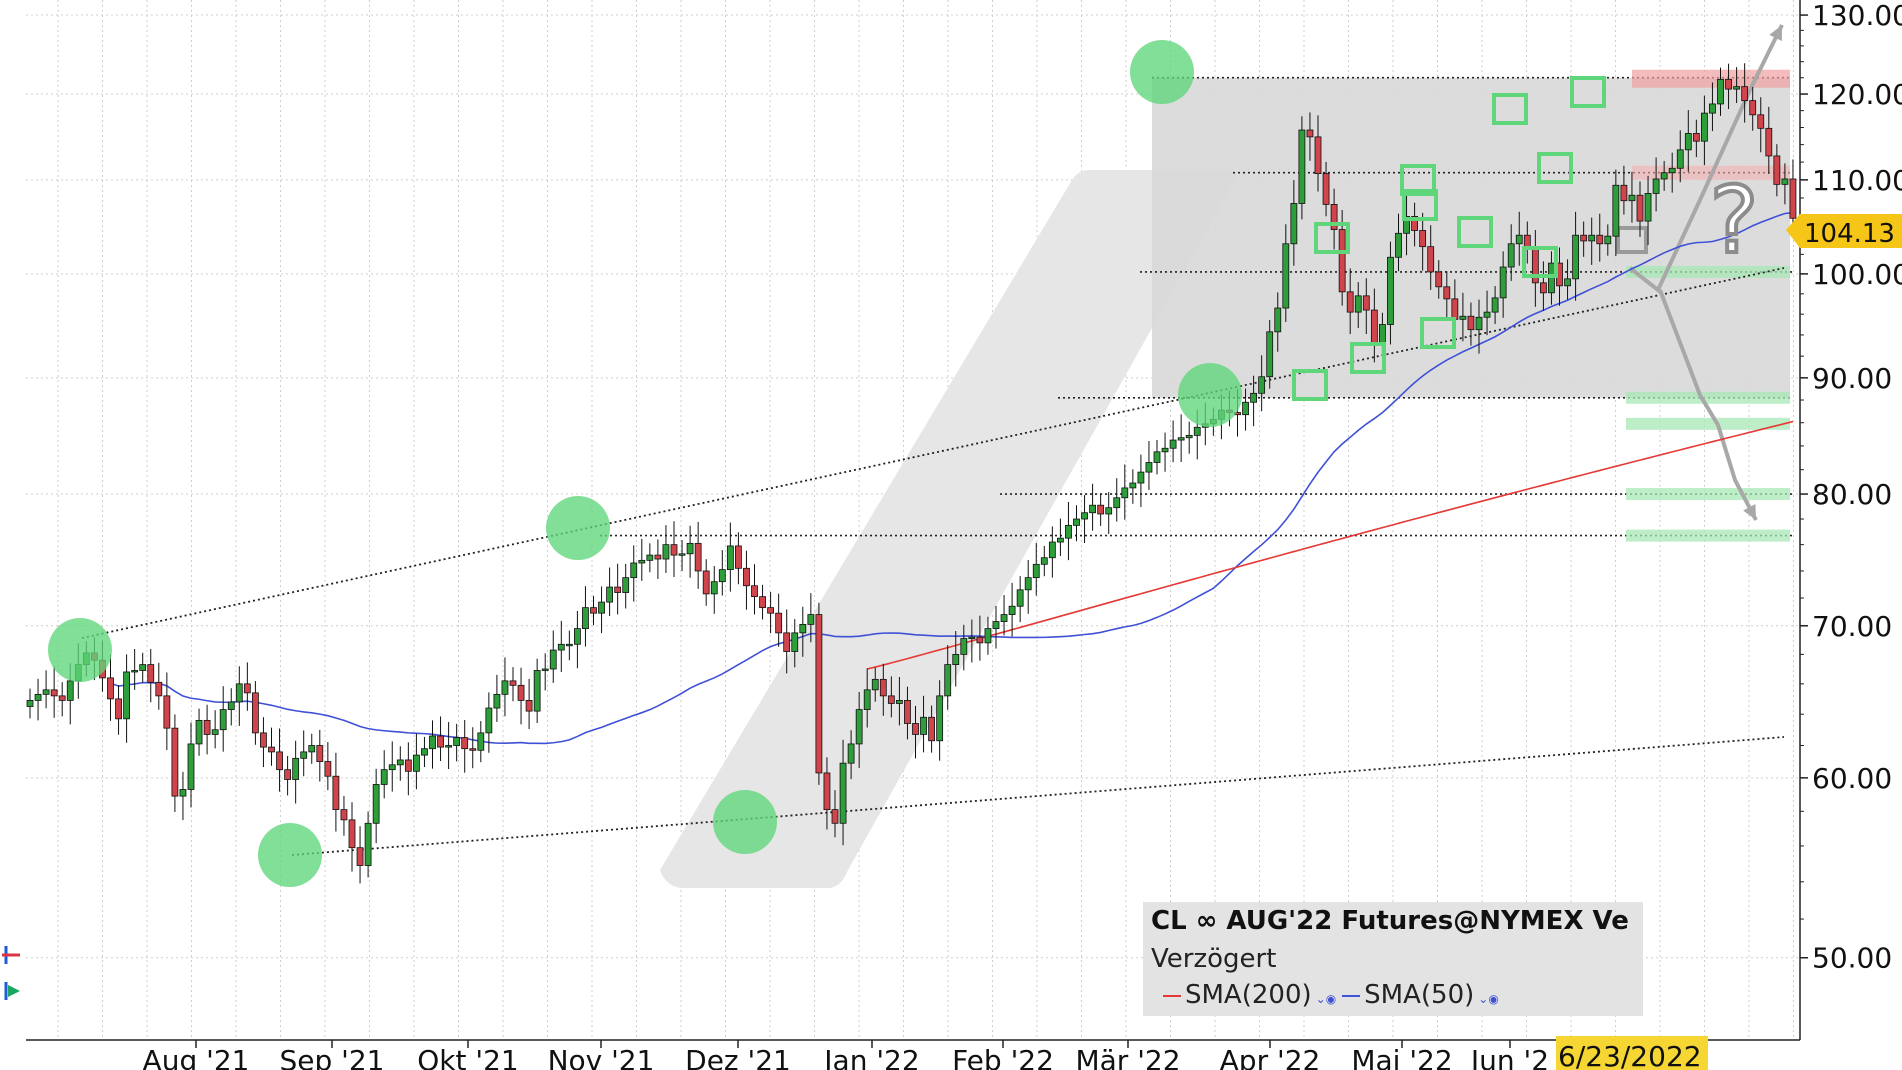  What do you see at coordinates (1330, 545) in the screenshot?
I see `sma200-line` at bounding box center [1330, 545].